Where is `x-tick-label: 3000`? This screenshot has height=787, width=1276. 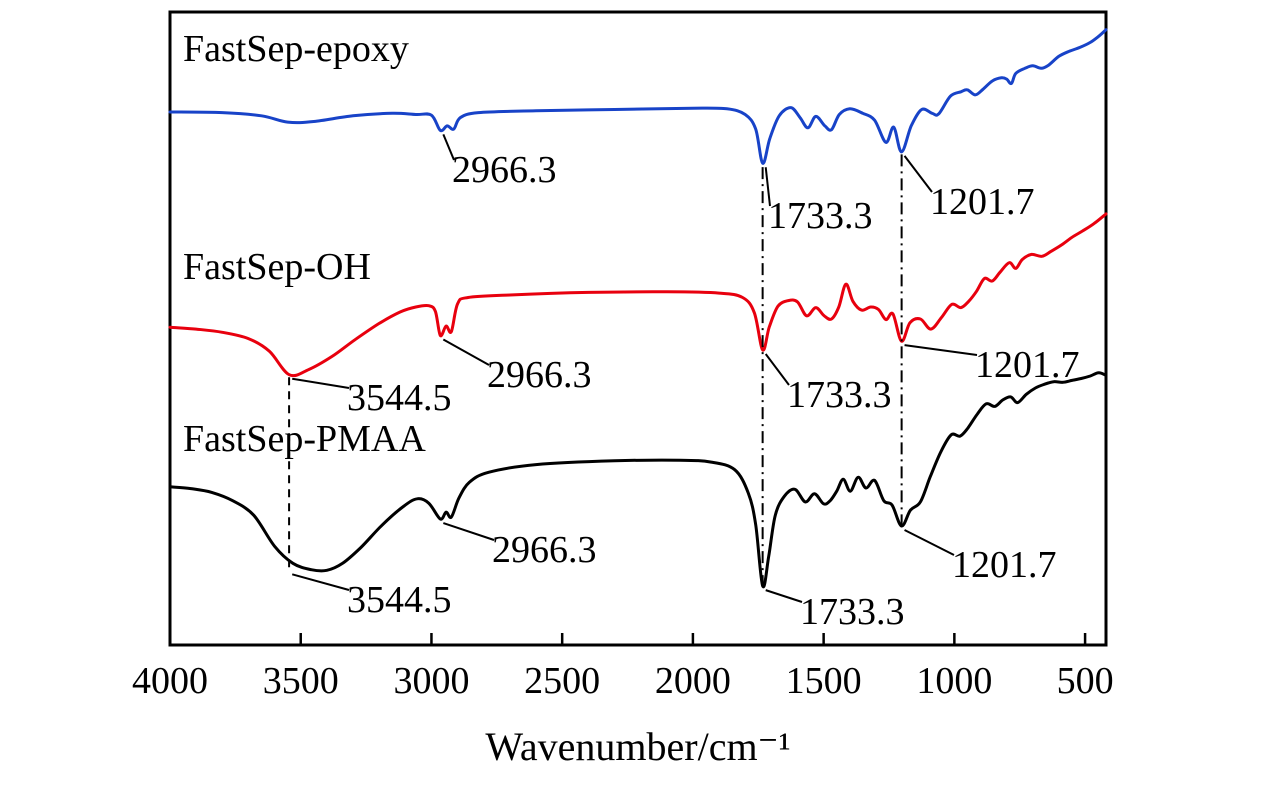
x-tick-label: 3000 is located at coordinates (431, 681).